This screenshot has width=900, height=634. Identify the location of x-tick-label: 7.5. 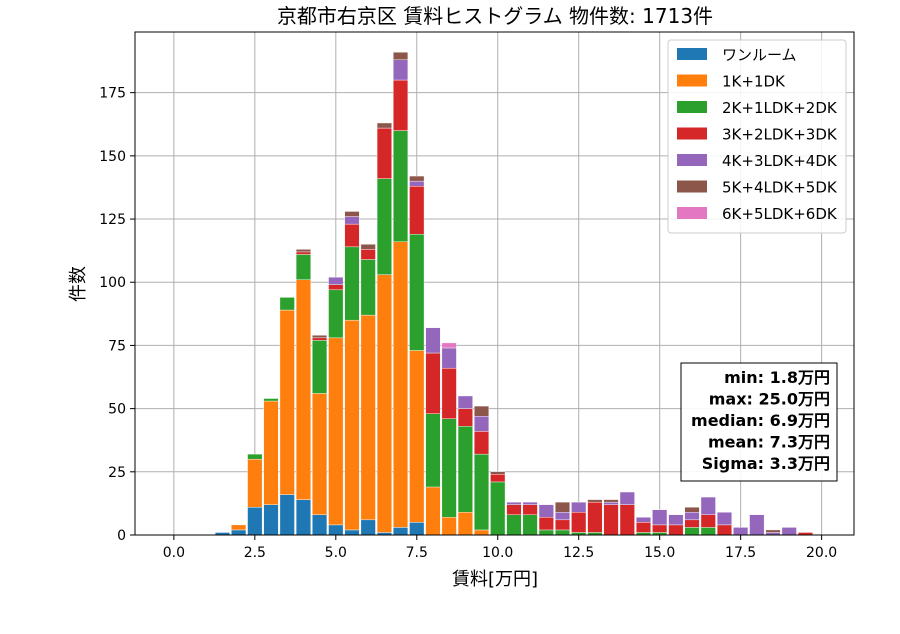
(417, 553).